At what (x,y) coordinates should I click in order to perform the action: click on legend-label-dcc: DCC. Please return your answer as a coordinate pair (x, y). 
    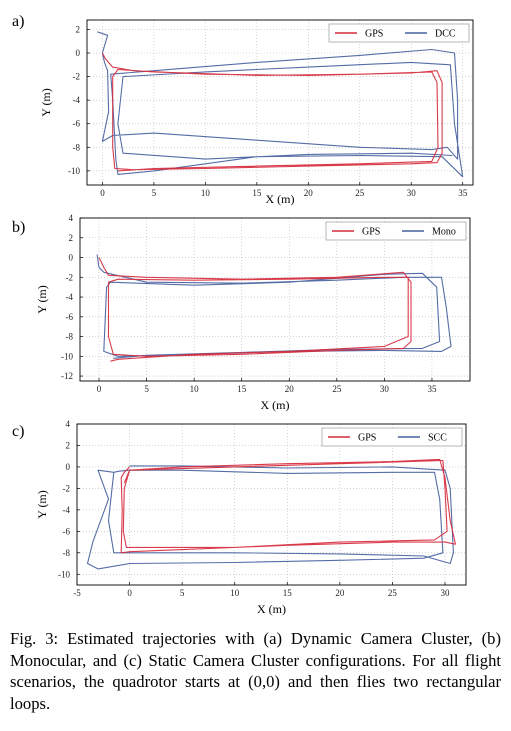
    Looking at the image, I should click on (445, 34).